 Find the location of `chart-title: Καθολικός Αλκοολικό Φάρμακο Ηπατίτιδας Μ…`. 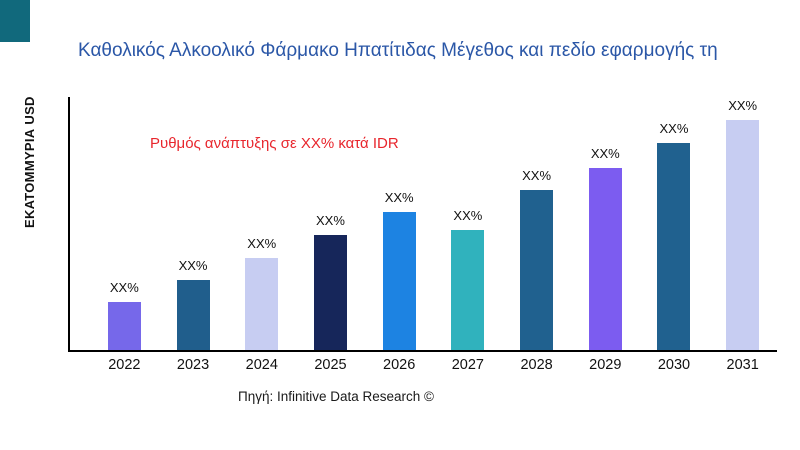

chart-title: Καθολικός Αλκοολικό Φάρμακο Ηπατίτιδας Μ… is located at coordinates (398, 50).